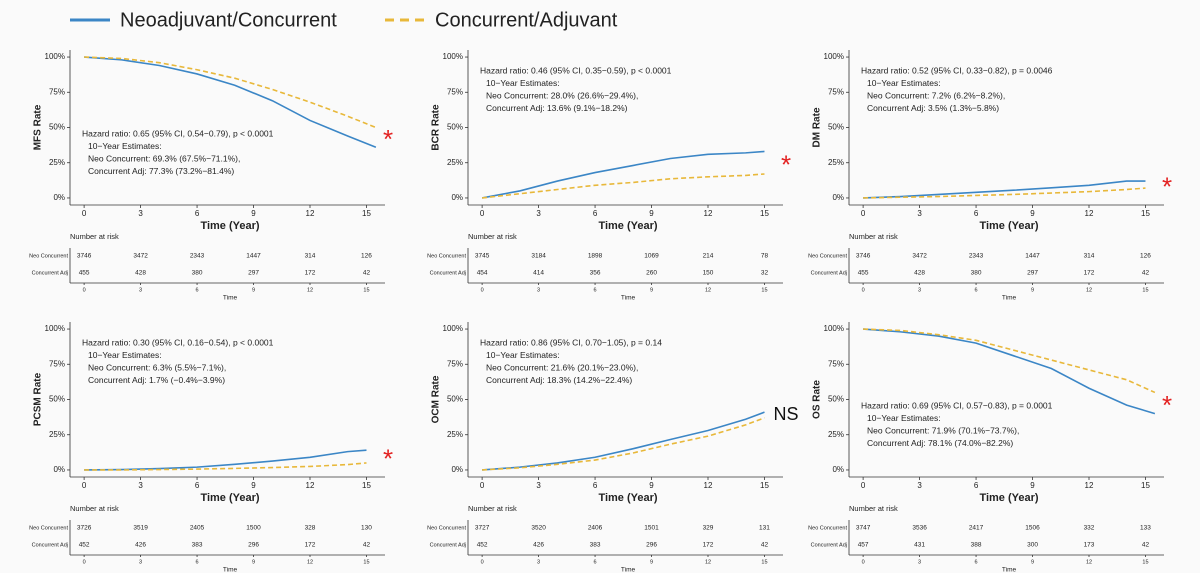 The height and width of the screenshot is (573, 1200). What do you see at coordinates (1145, 528) in the screenshot?
I see `risk-count: 133` at bounding box center [1145, 528].